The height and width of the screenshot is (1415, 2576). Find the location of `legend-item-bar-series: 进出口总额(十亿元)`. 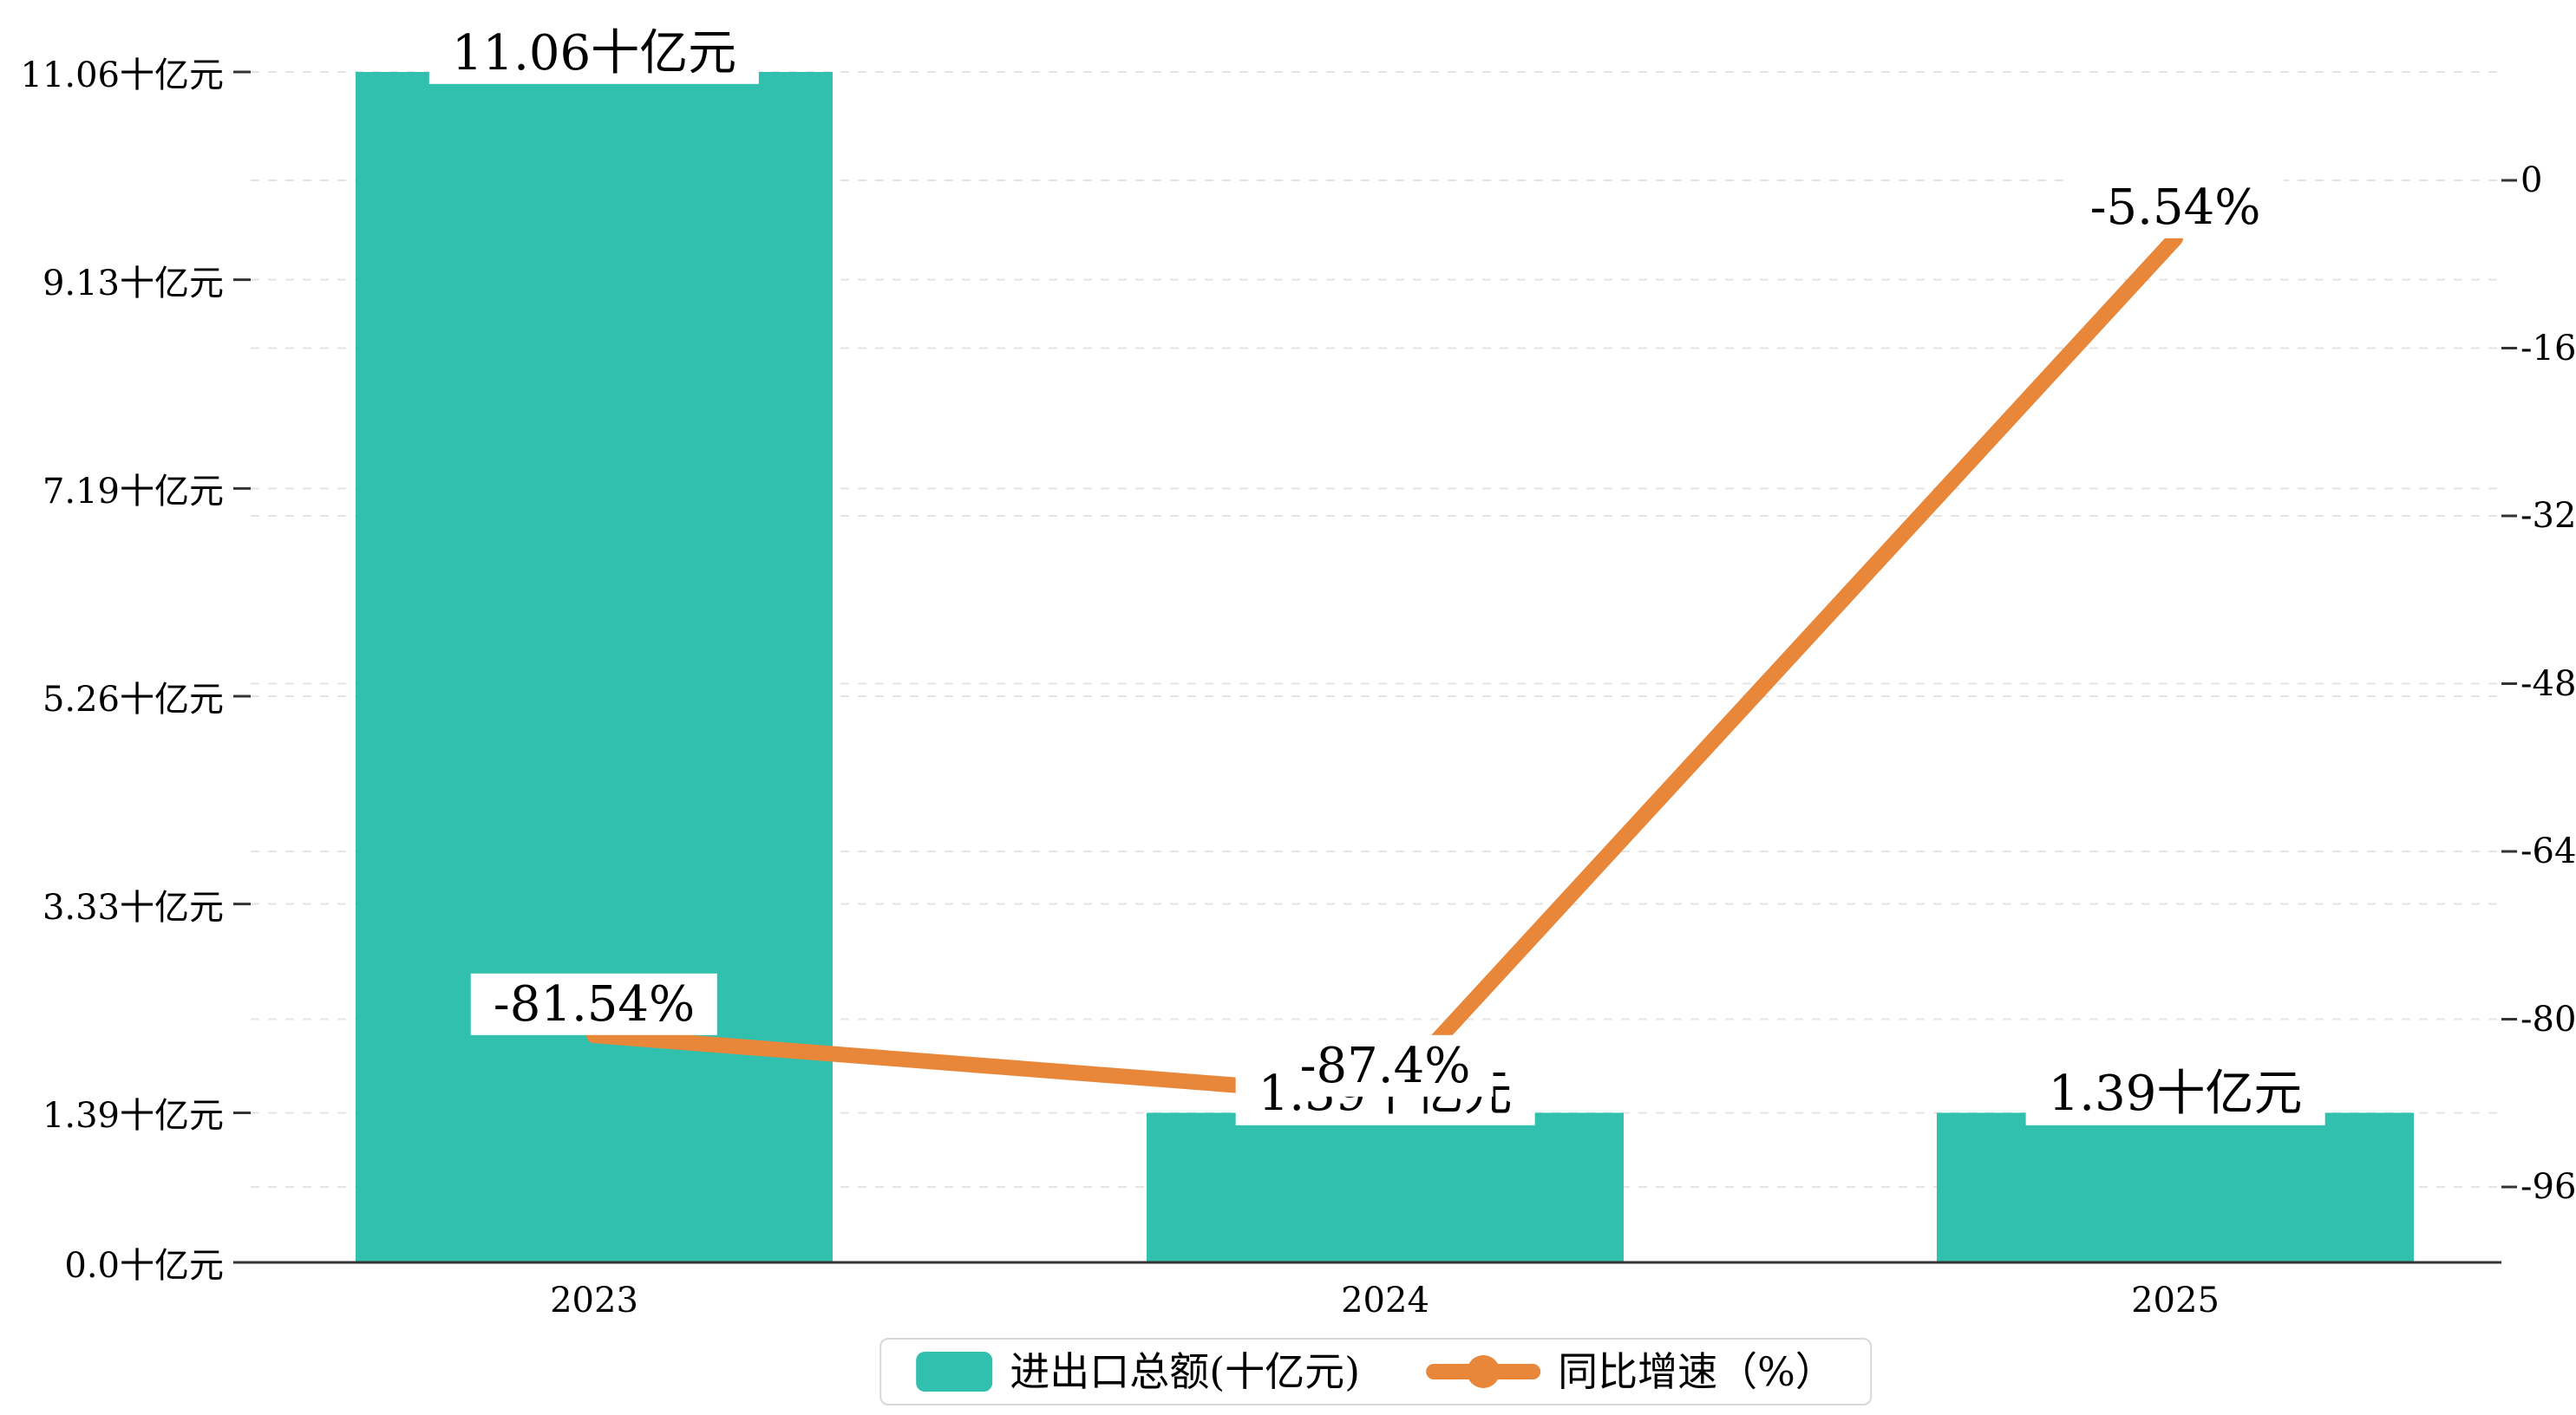

legend-item-bar-series: 进出口总额(十亿元) is located at coordinates (1138, 1372).